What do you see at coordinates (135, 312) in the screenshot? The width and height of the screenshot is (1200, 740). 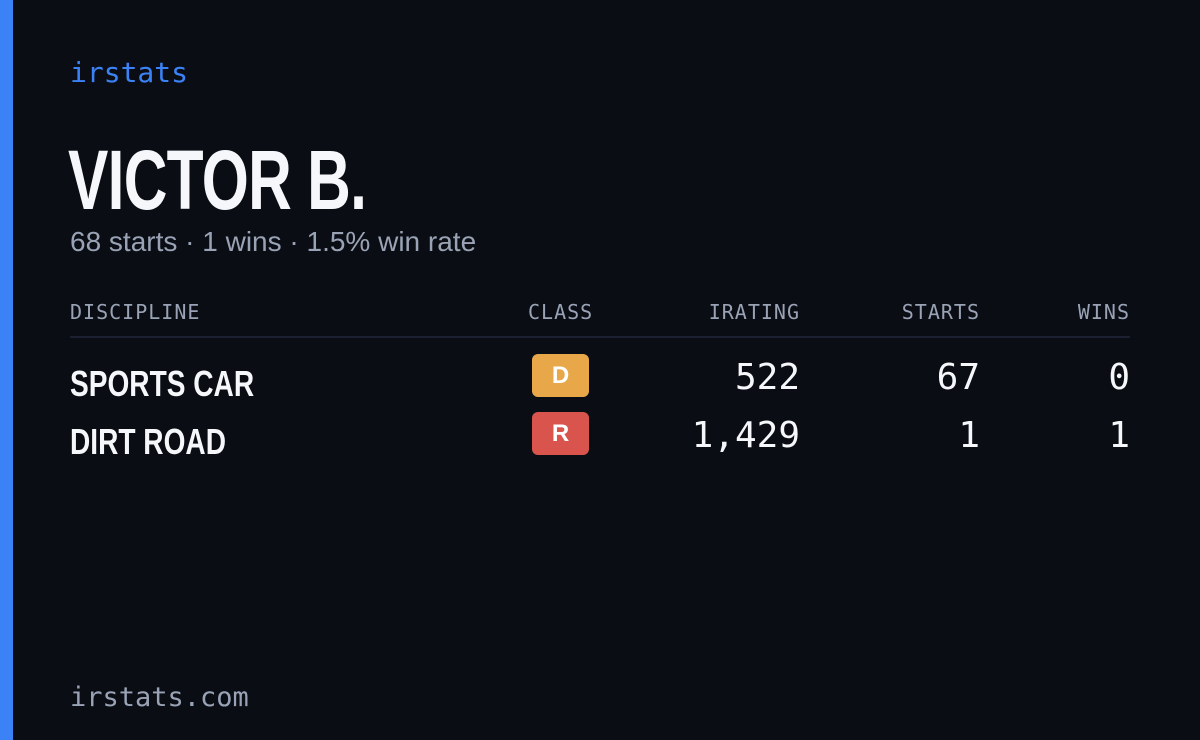 I see `header-discipline: DISCIPLINE` at bounding box center [135, 312].